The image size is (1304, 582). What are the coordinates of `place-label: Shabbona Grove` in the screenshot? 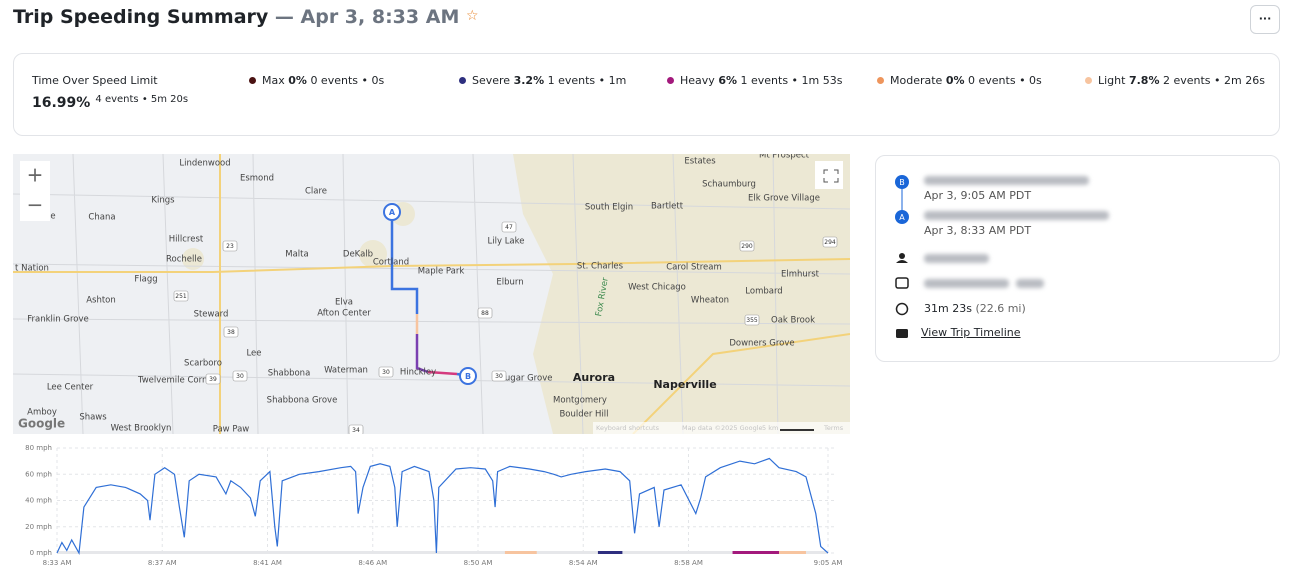 It's located at (302, 401).